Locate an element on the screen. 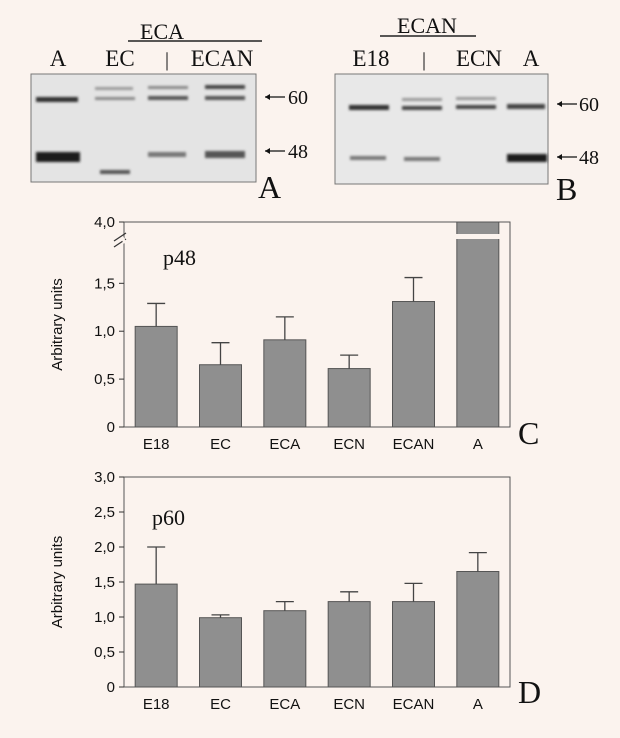  blot-b-lane-label-2: ECN is located at coordinates (479, 58).